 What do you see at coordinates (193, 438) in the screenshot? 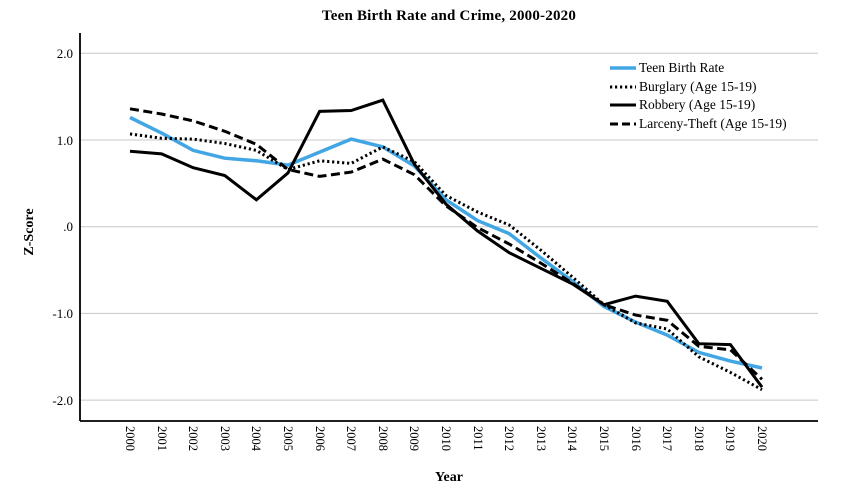
I see `x-tick-label: 2002` at bounding box center [193, 438].